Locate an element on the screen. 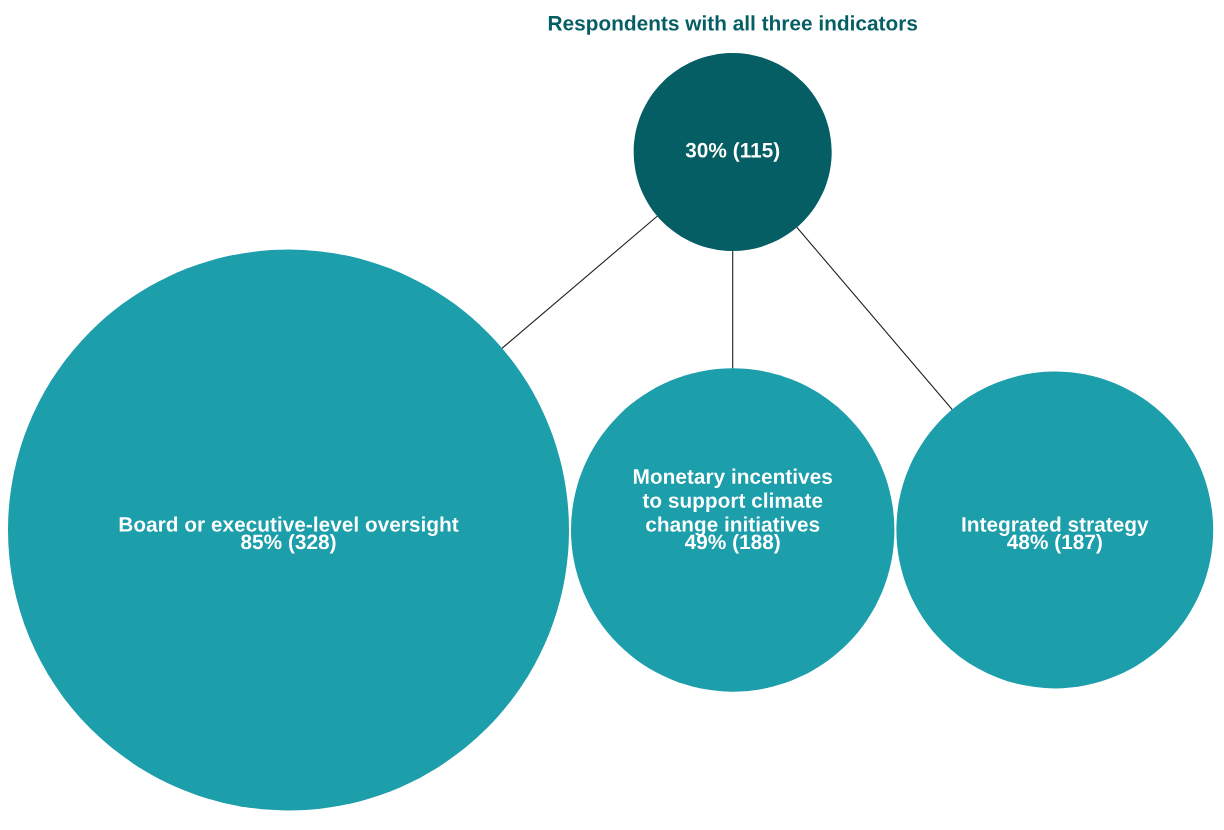 Image resolution: width=1224 pixels, height=830 pixels. data-label: 85% (328) is located at coordinates (288, 544).